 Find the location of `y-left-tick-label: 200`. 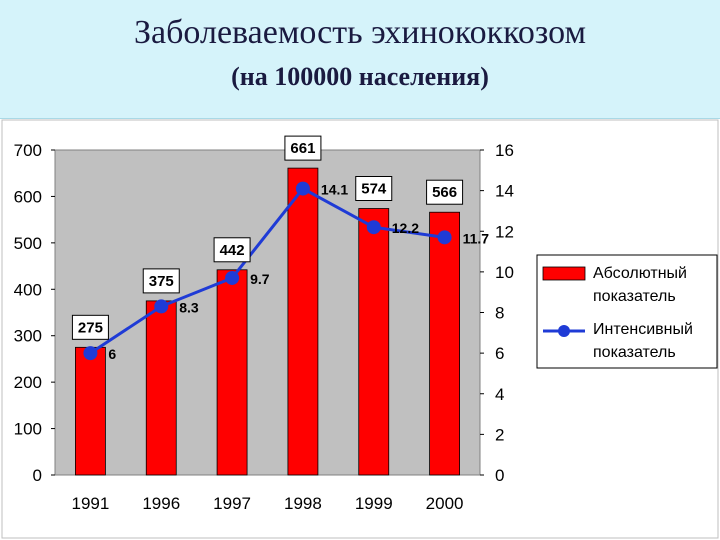

y-left-tick-label: 200 is located at coordinates (28, 382).